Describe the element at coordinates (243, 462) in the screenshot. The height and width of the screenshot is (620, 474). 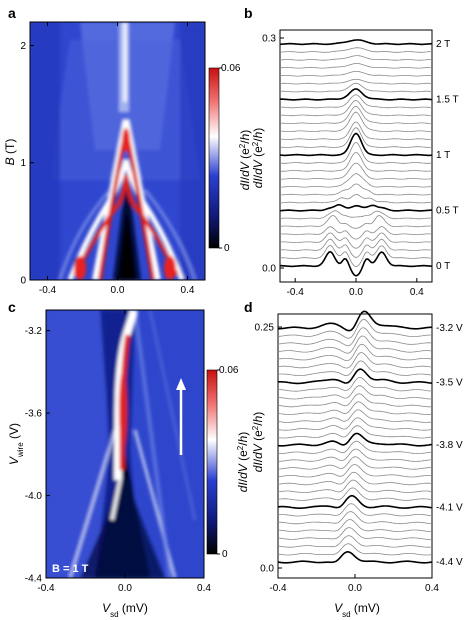
I see `colorbar-c-label: dI/dV (e2/h)` at that location.